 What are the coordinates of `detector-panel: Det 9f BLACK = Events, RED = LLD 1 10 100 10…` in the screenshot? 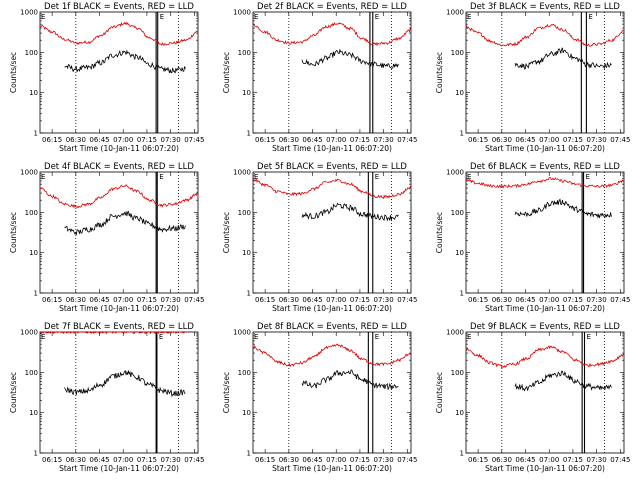 It's located at (532, 397).